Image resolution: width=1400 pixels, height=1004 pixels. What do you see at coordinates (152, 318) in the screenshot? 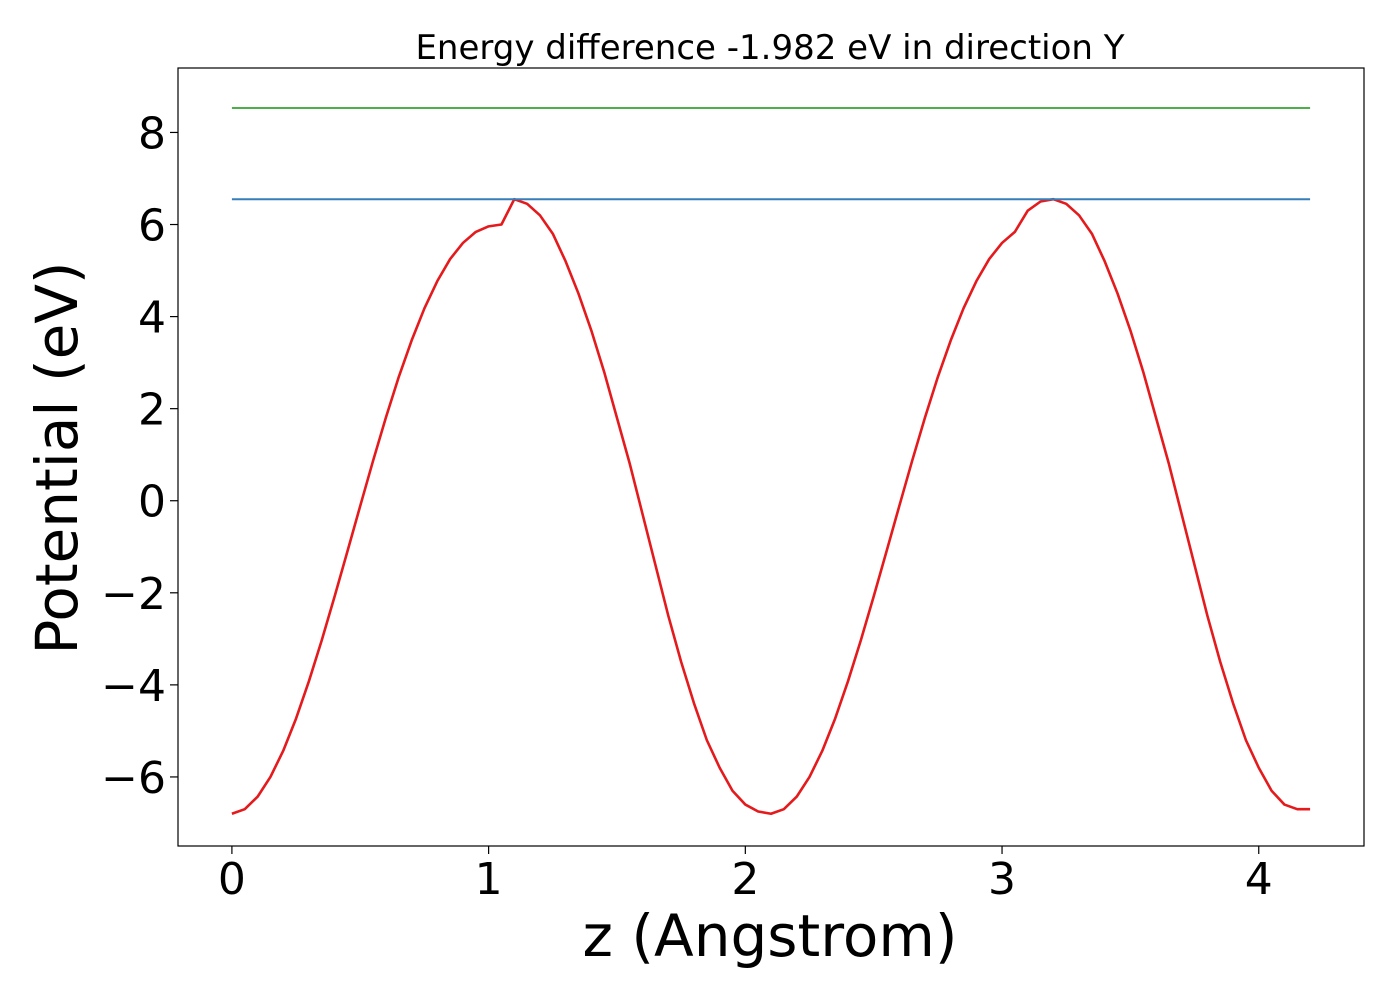
I see `y-tick-label: 4` at bounding box center [152, 318].